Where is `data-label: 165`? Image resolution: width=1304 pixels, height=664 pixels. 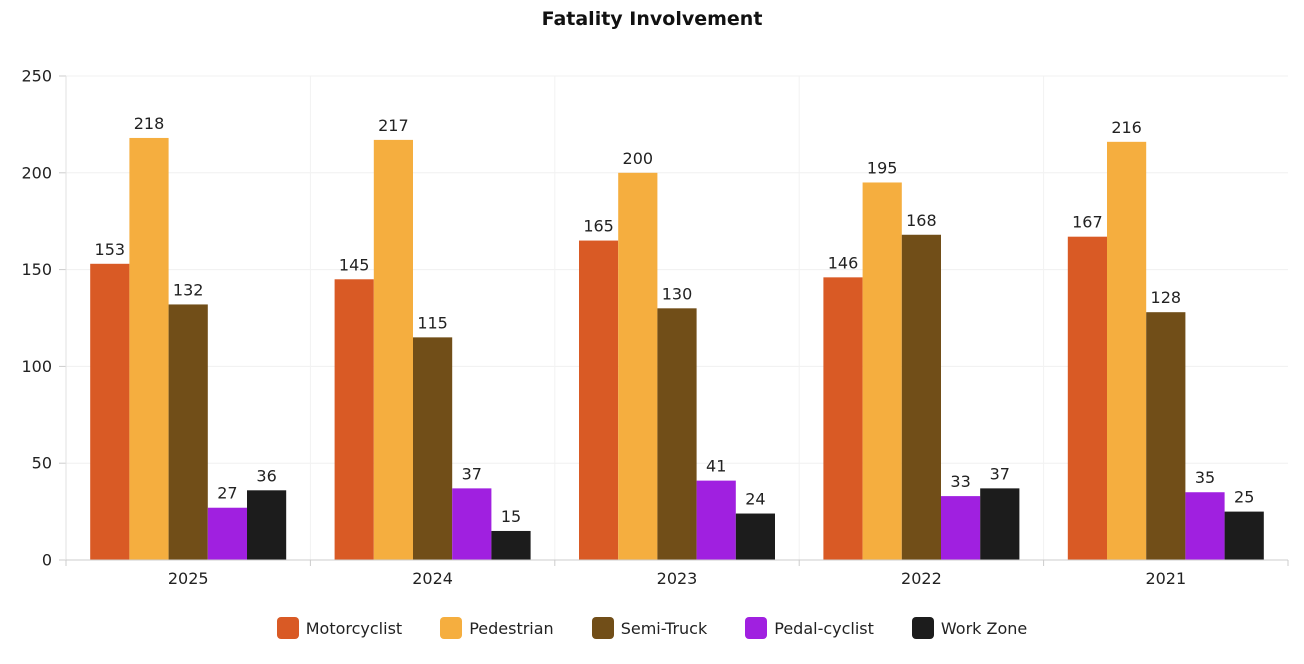
data-label: 165 is located at coordinates (598, 226).